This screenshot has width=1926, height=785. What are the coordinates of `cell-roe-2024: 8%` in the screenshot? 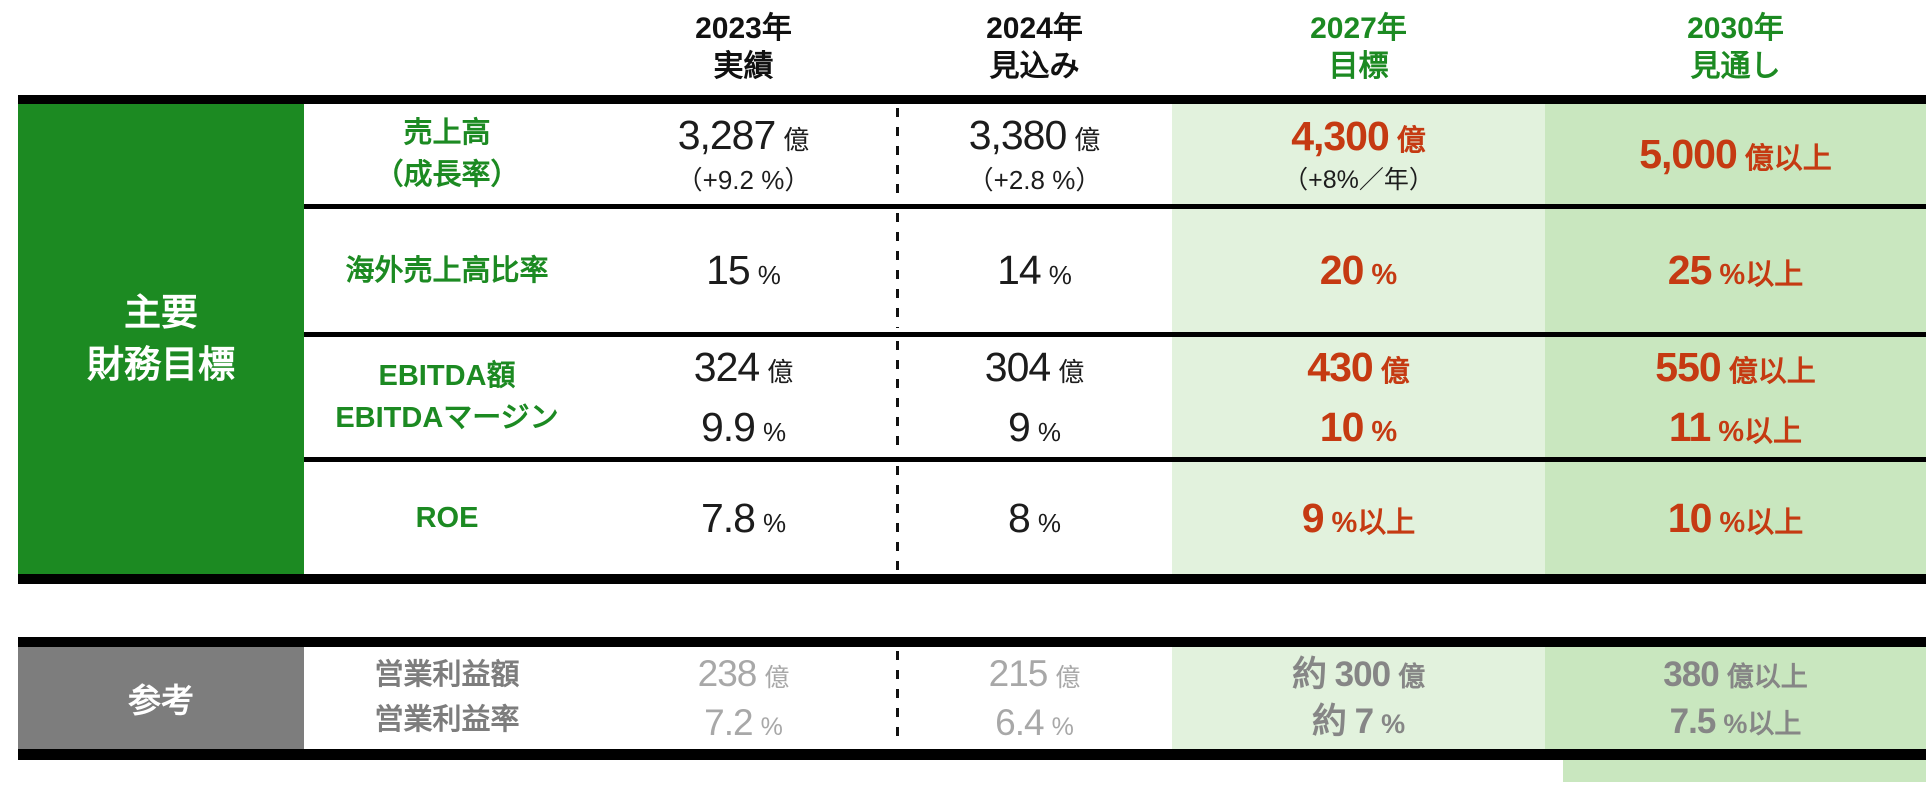 It's located at (1034, 515).